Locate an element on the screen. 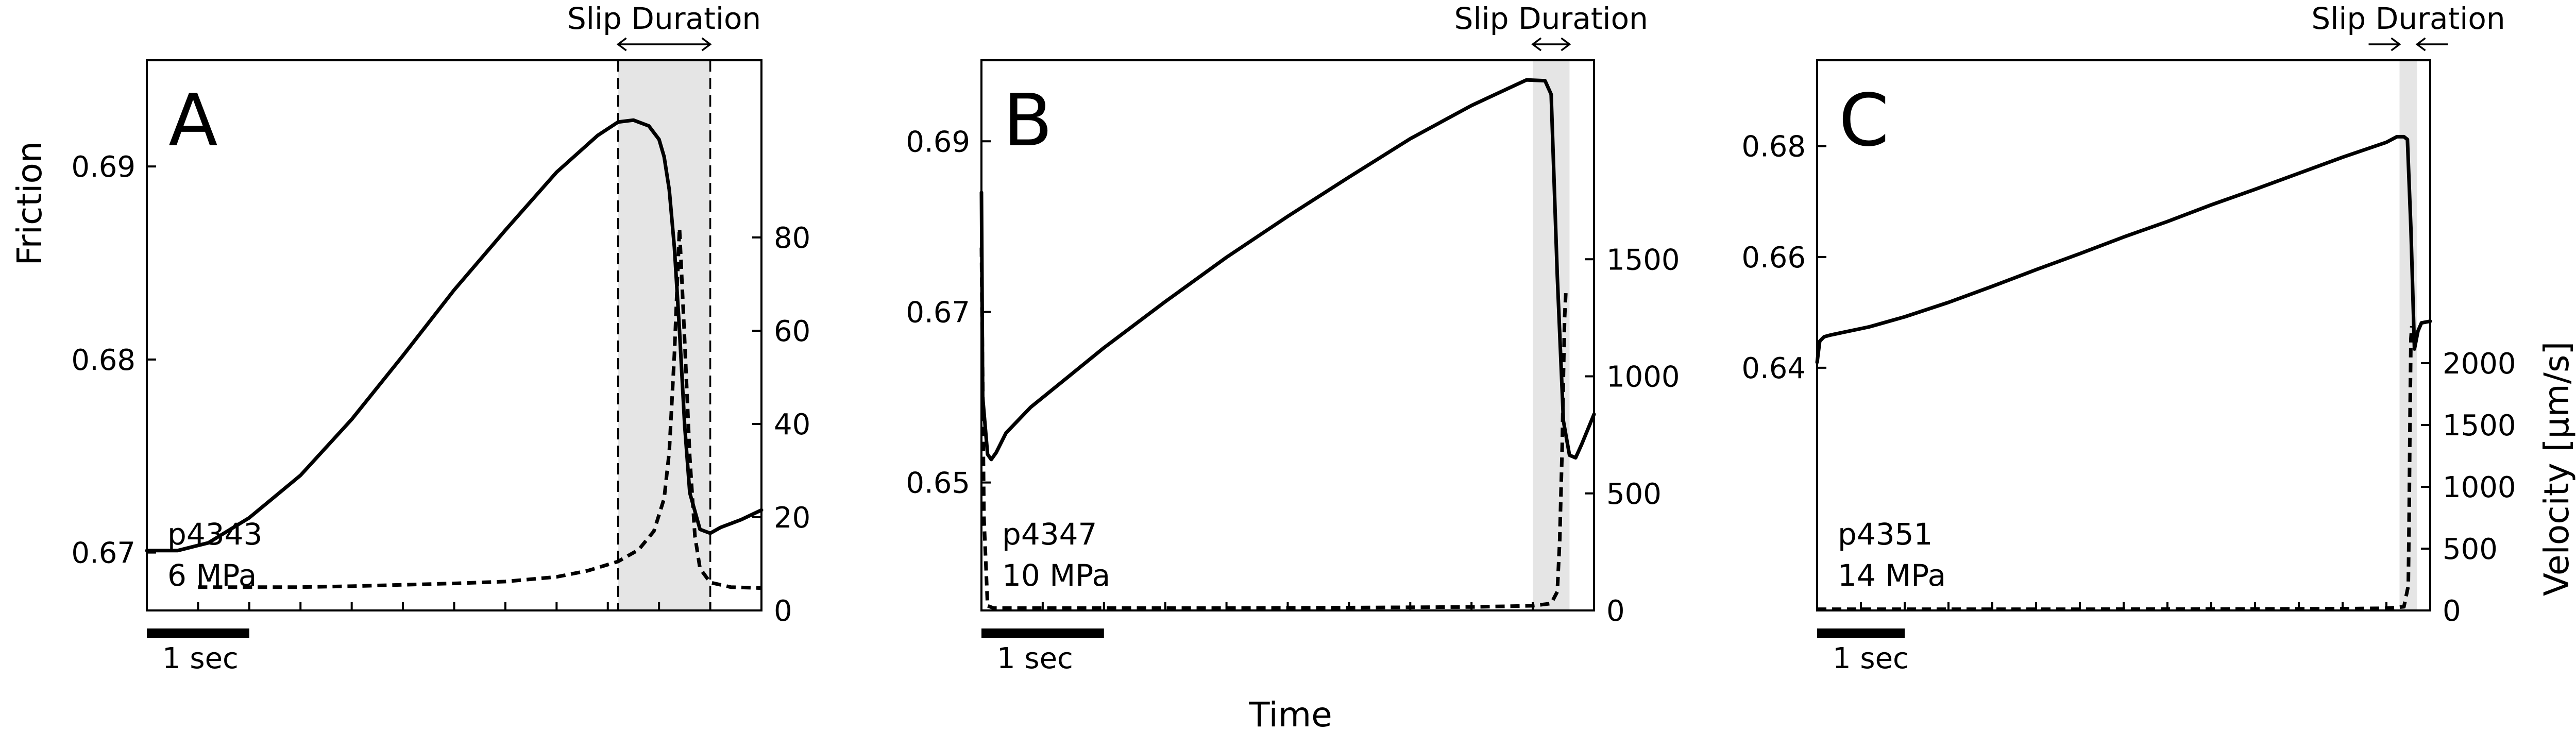 This screenshot has width=2576, height=748. time-axis-label: Time is located at coordinates (1290, 715).